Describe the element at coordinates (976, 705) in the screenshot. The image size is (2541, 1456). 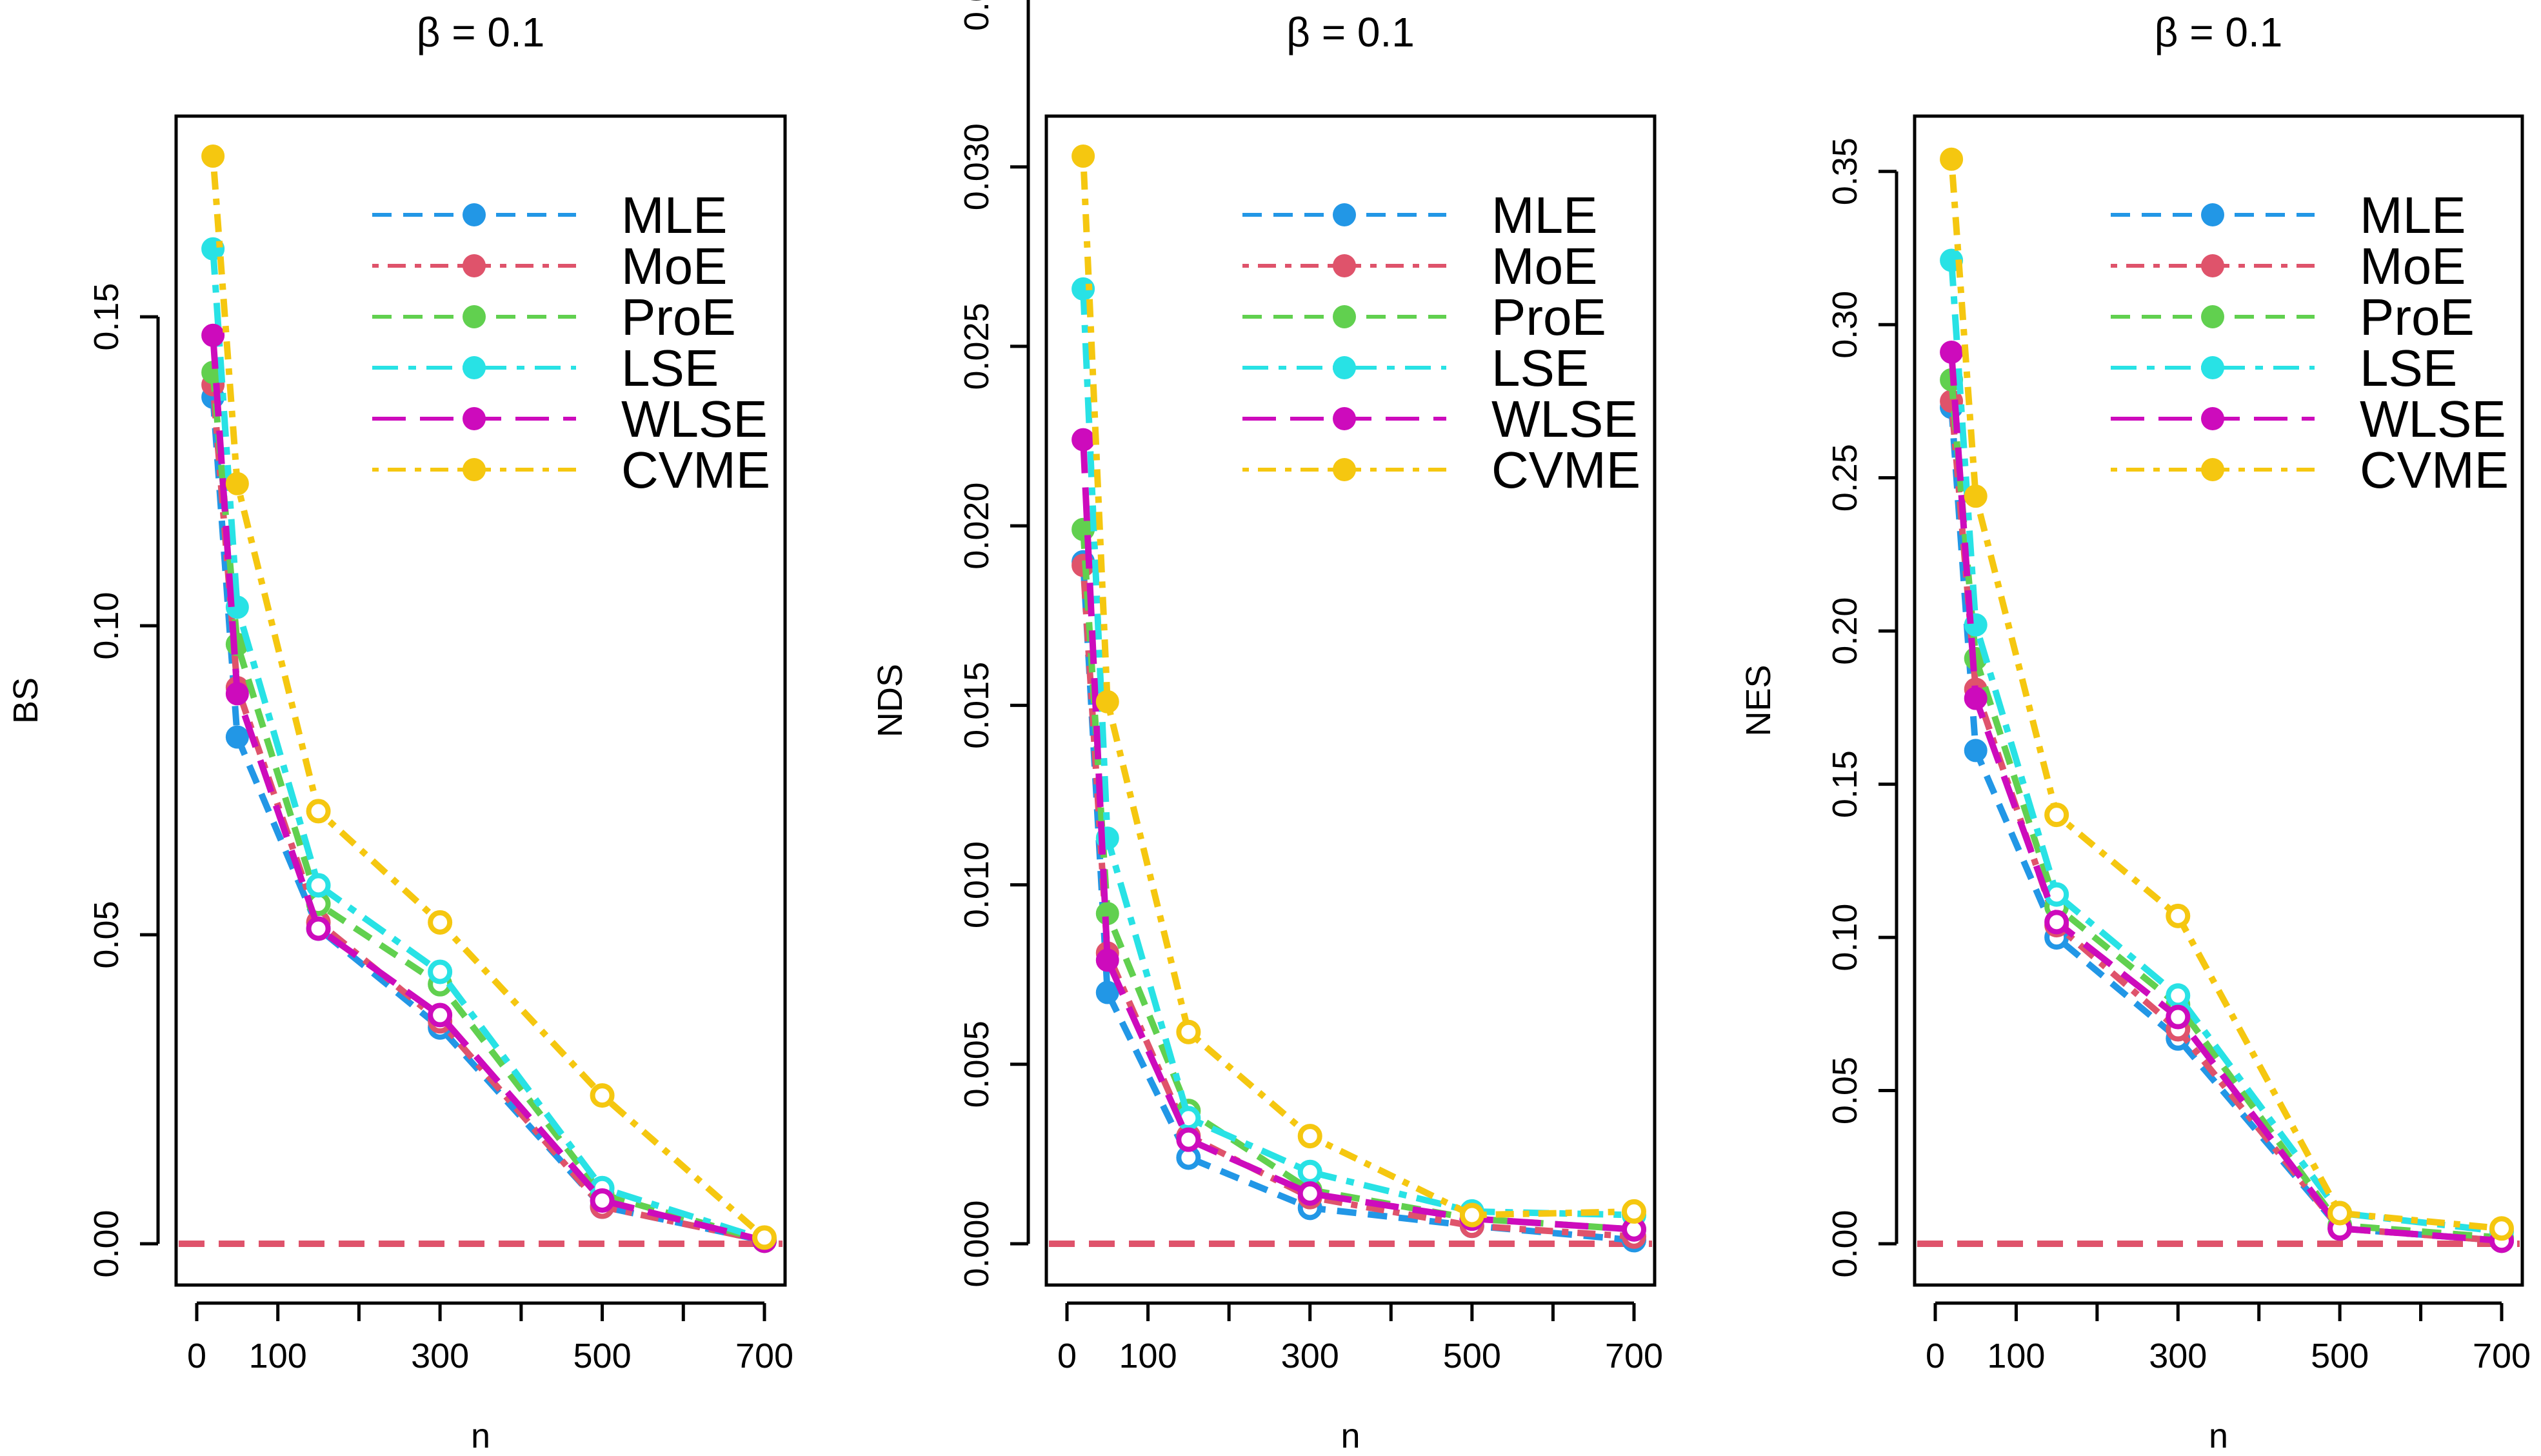
I see `y-tick-label: 0.015` at that location.